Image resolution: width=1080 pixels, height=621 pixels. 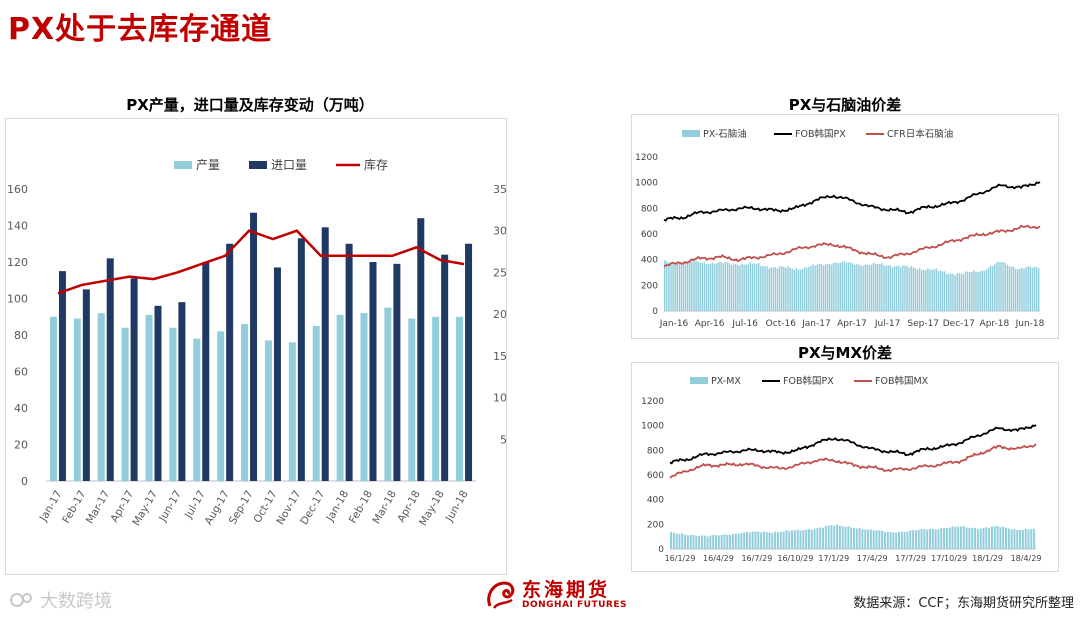 What do you see at coordinates (1026, 558) in the screenshot?
I see `x-tick-label: 18/4/29` at bounding box center [1026, 558].